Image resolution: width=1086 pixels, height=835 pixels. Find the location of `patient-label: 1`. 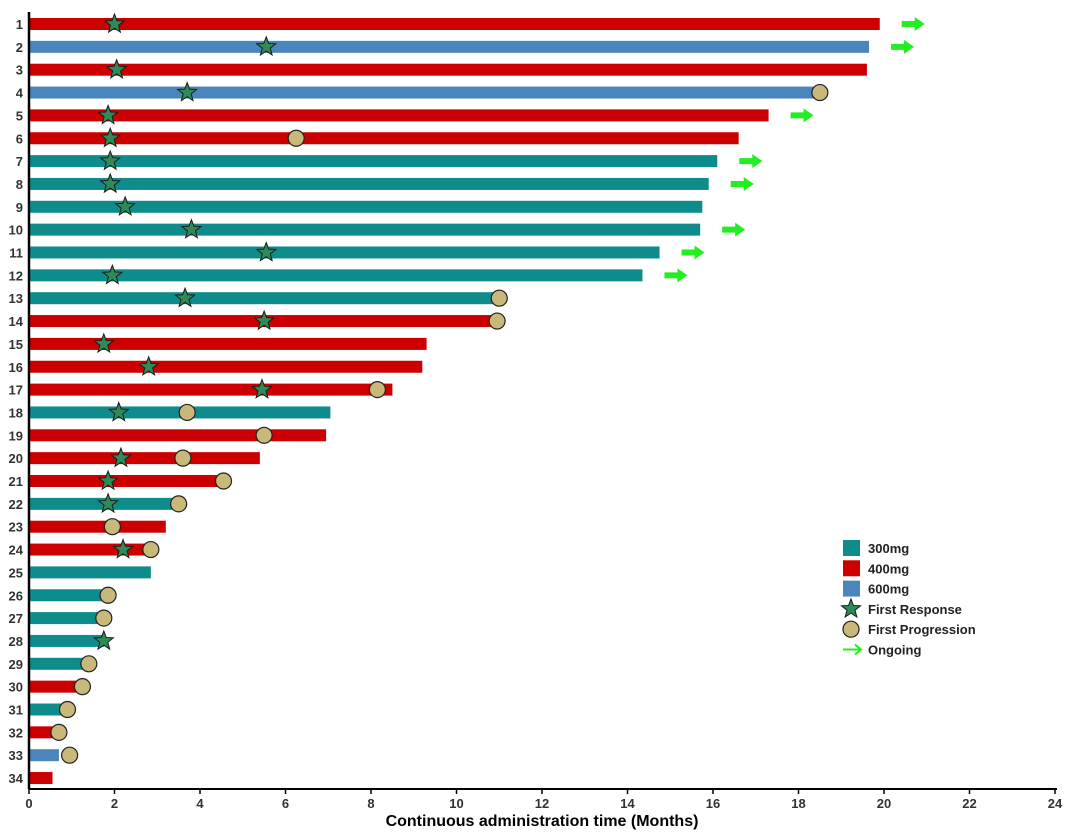

patient-label: 1 is located at coordinates (19, 24).